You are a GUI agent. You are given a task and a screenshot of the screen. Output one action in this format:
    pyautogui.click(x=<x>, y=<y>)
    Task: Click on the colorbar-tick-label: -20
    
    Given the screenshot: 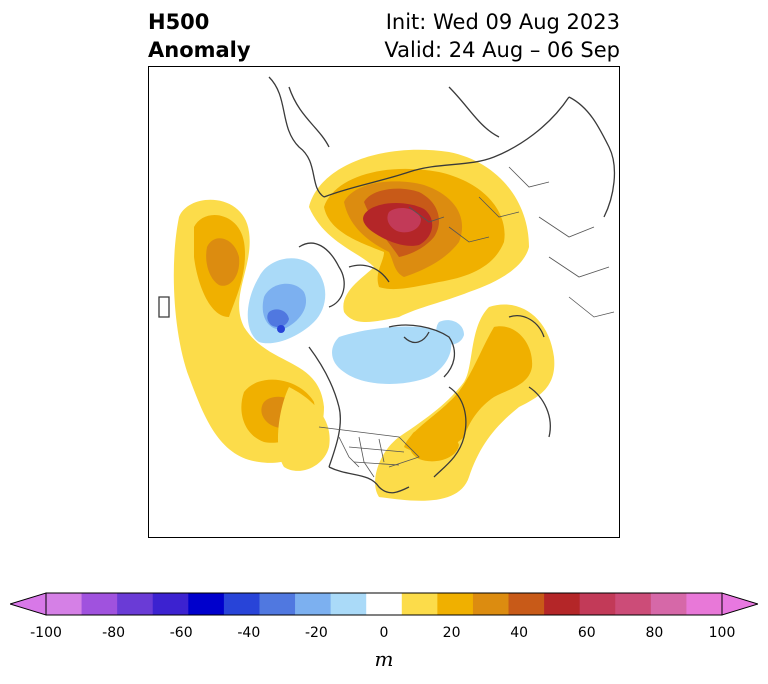 What is the action you would take?
    pyautogui.click(x=316, y=633)
    